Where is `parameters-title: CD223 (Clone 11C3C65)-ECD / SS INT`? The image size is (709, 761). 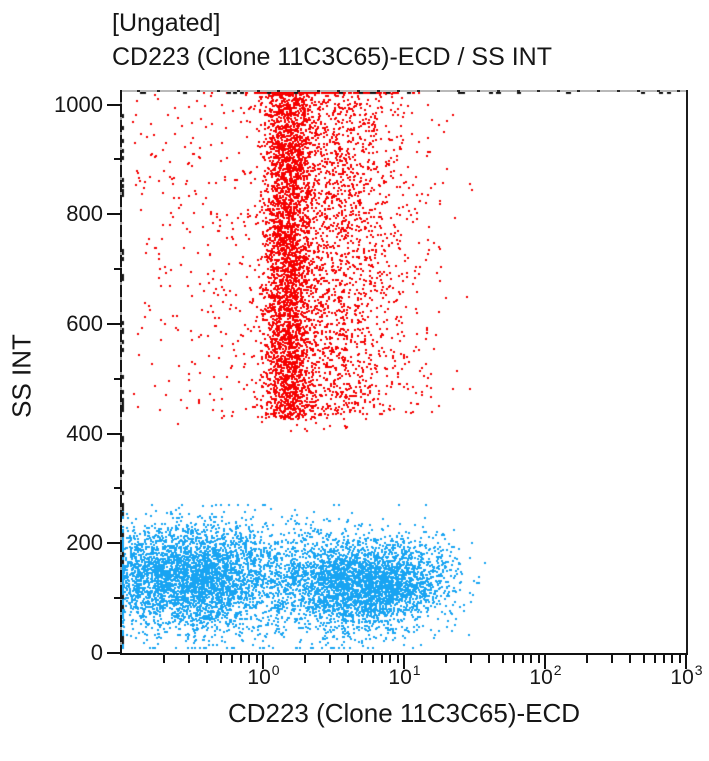 parameters-title: CD223 (Clone 11C3C65)-ECD / SS INT is located at coordinates (332, 57).